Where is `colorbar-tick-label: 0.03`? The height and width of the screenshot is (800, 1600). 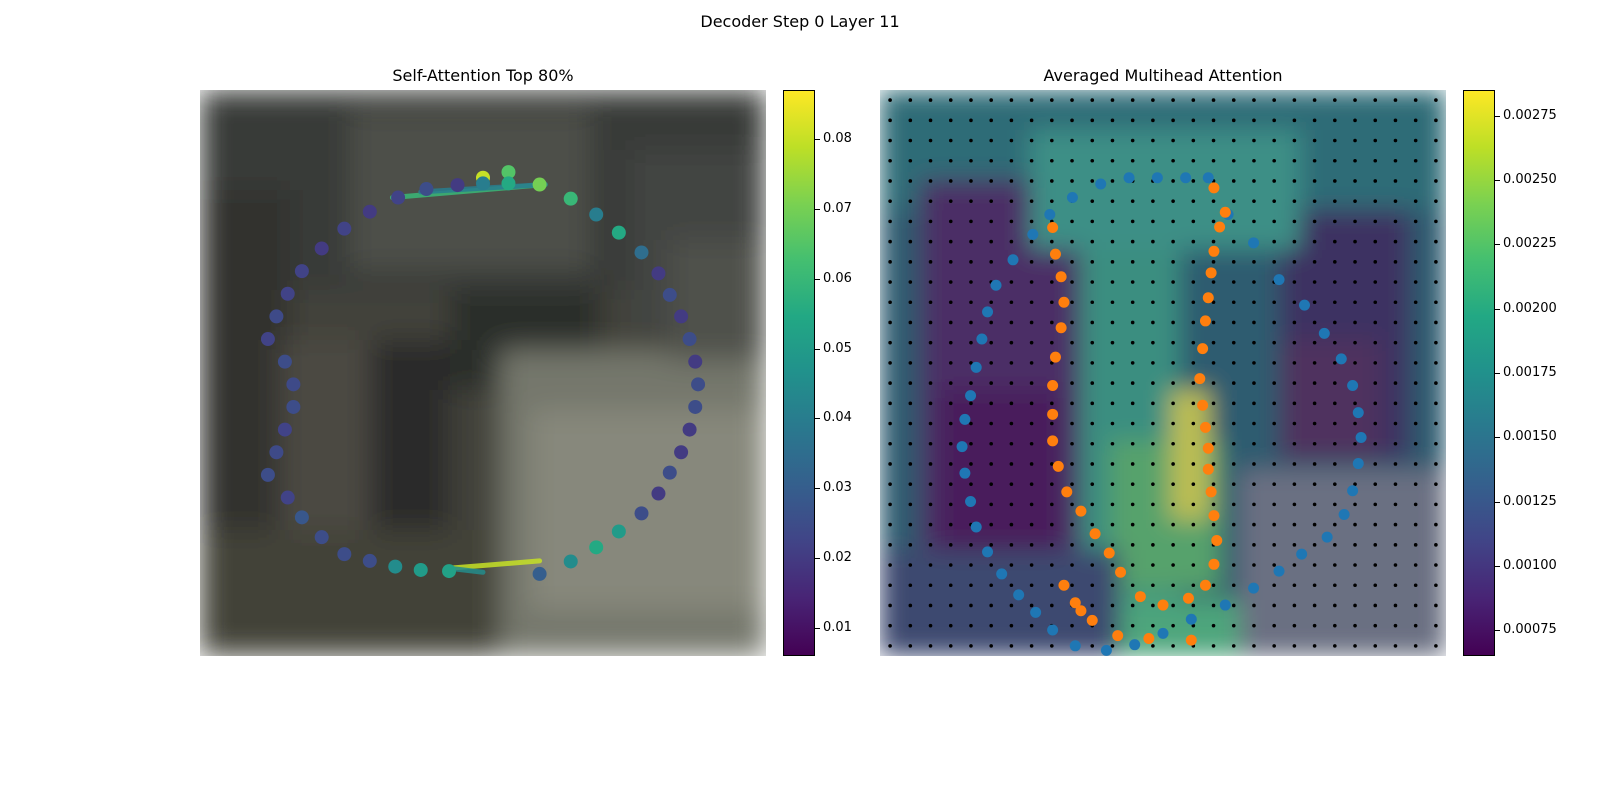 colorbar-tick-label: 0.03 is located at coordinates (837, 488).